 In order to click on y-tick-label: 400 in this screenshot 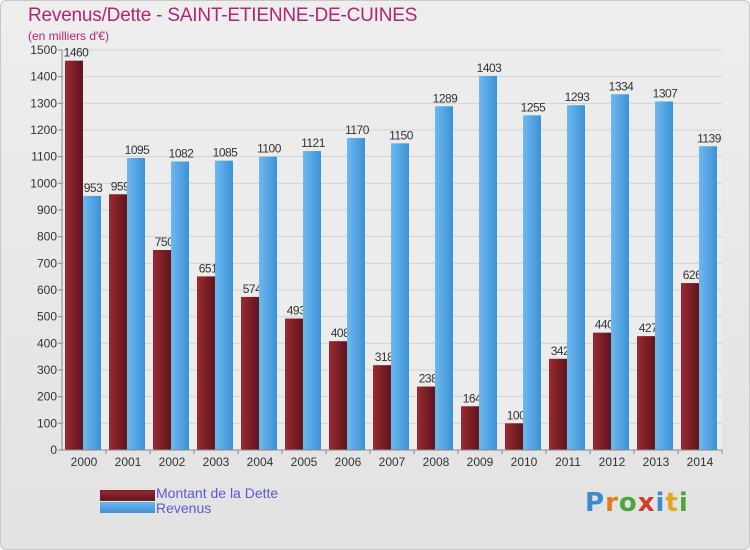, I will do `click(47, 343)`.